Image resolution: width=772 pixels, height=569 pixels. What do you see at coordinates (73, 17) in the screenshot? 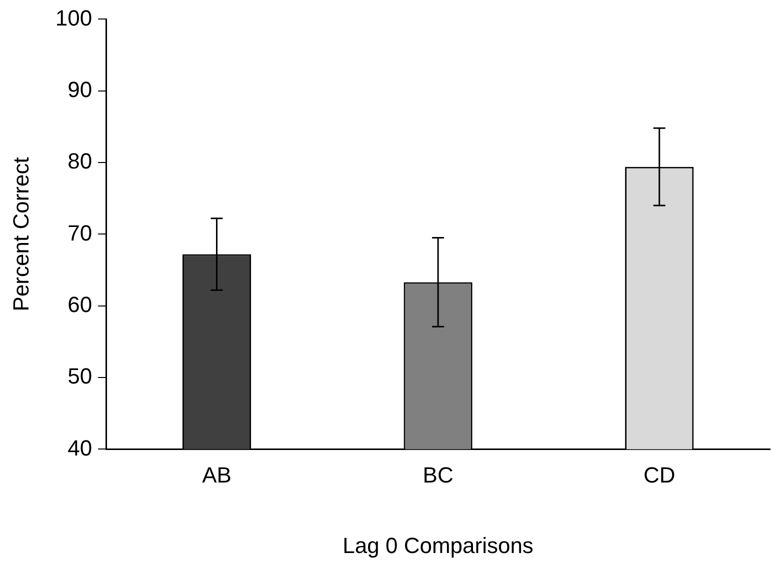
I see `y-tick-label: 100` at bounding box center [73, 17].